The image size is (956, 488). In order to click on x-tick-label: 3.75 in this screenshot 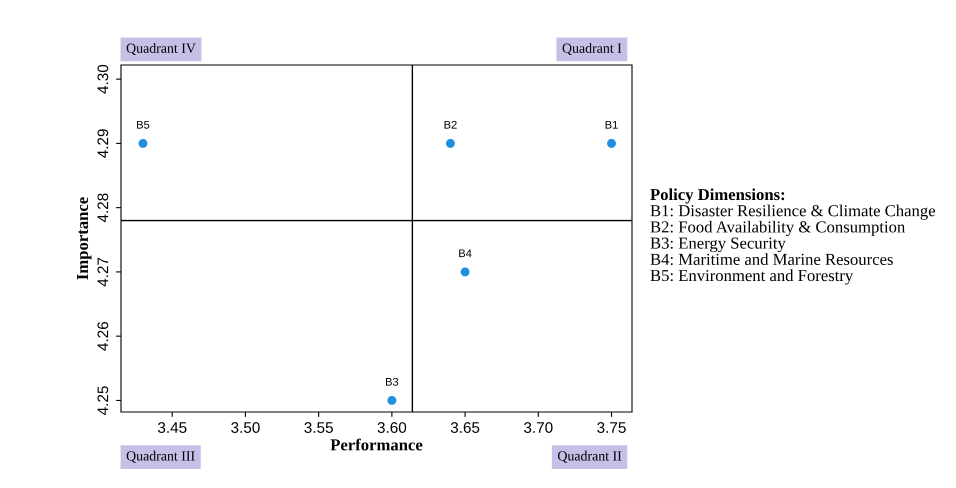, I will do `click(611, 427)`.